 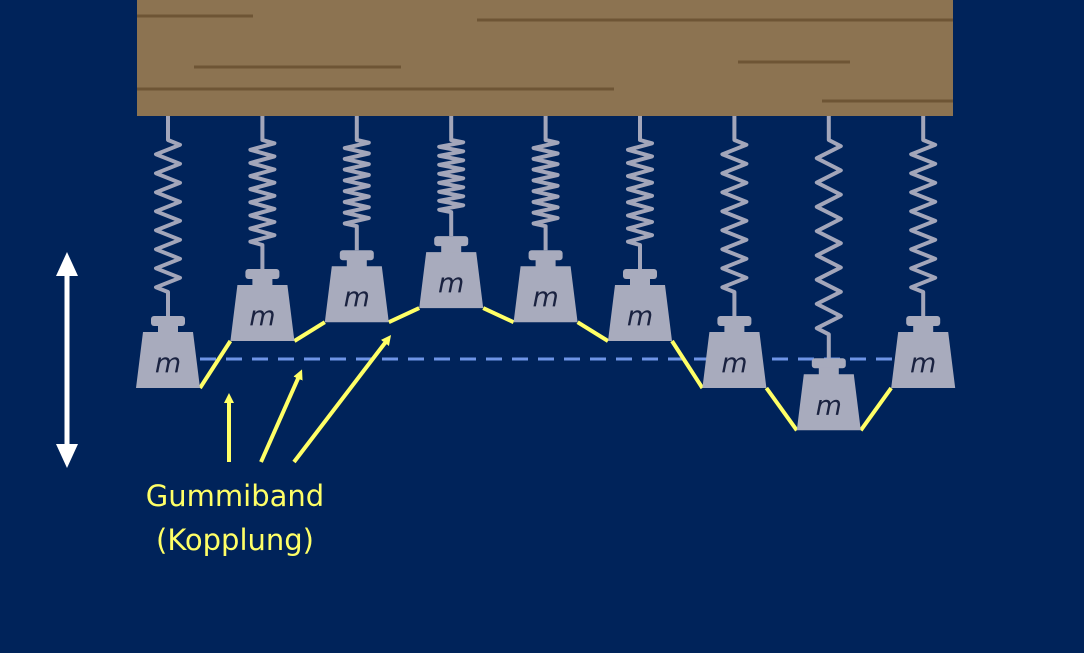 I want to click on mass-9: m, so click(x=923, y=352).